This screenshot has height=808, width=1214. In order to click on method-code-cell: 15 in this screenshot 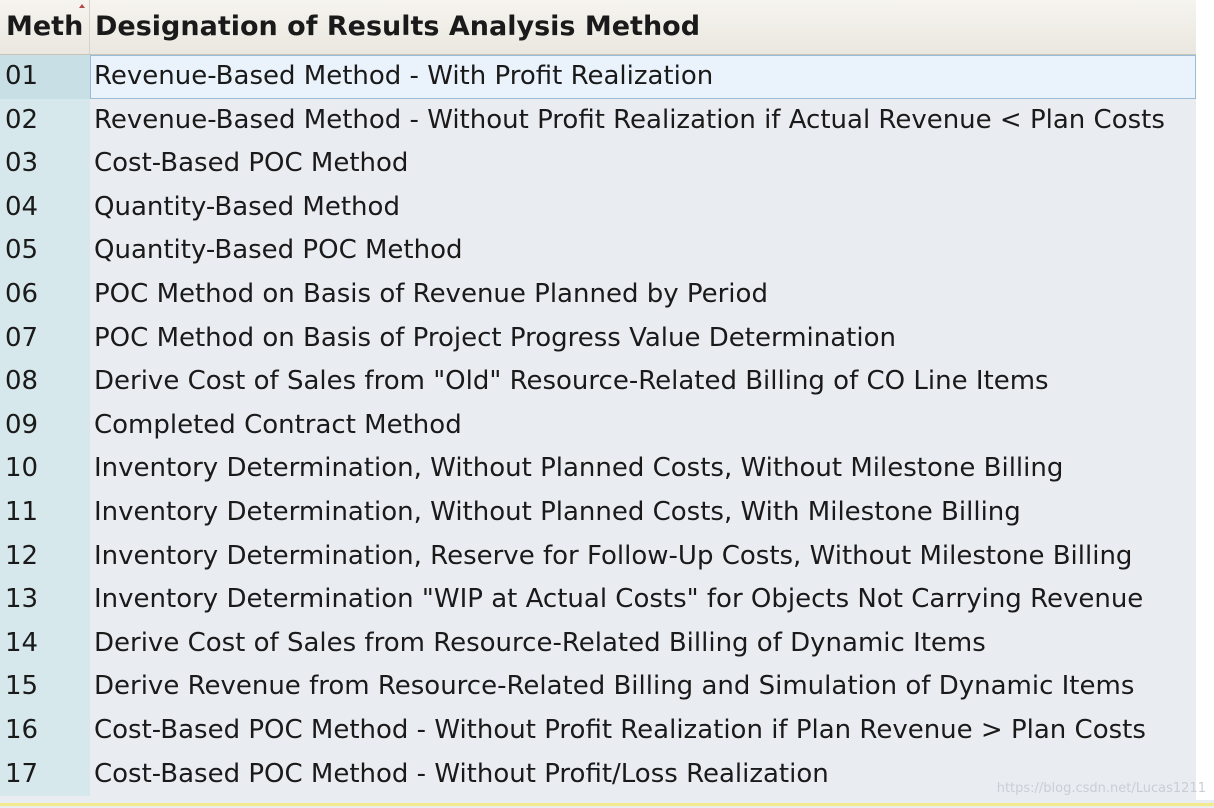, I will do `click(45, 687)`.